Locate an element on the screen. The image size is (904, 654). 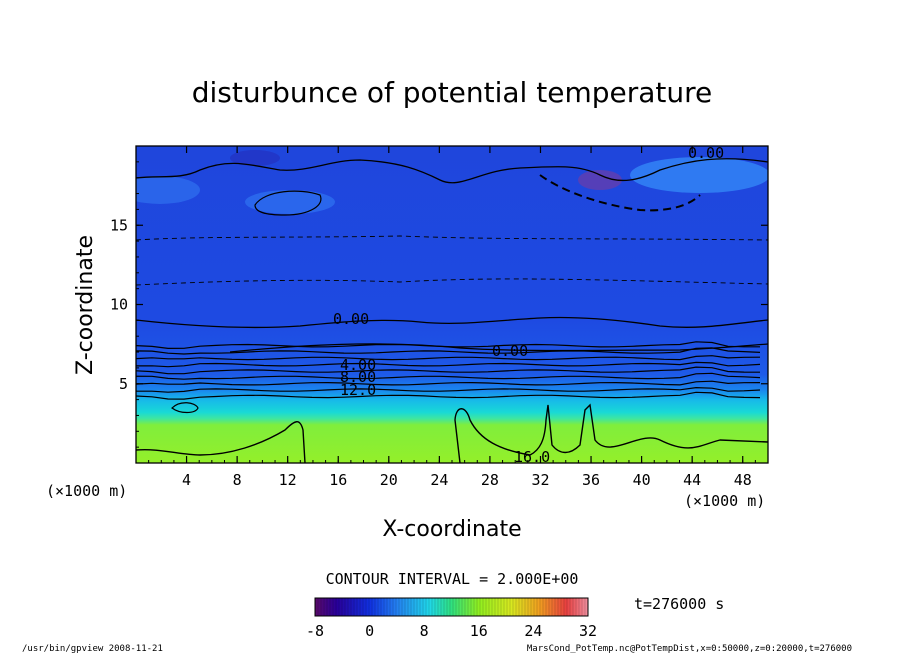
colorbar-tick-label: 0 is located at coordinates (369, 631).